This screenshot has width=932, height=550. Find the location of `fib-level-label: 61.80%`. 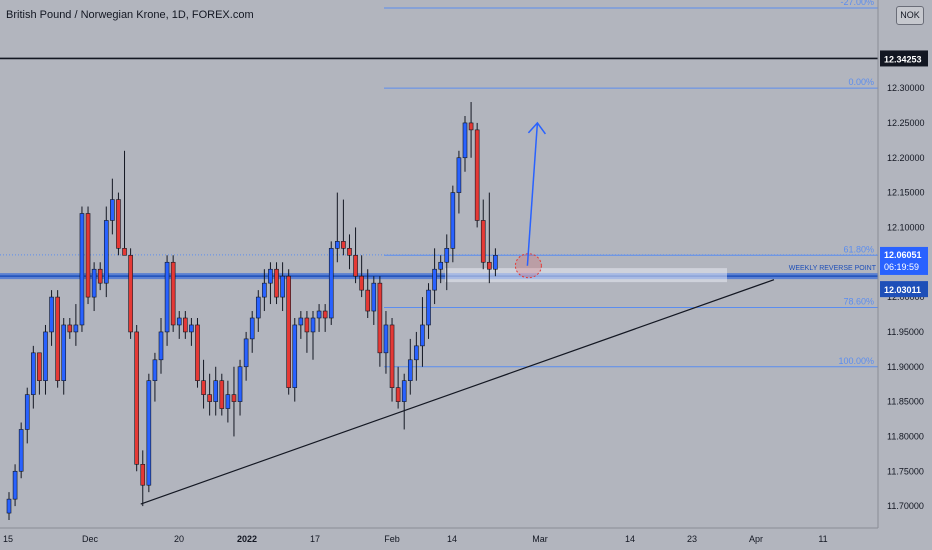

fib-level-label: 61.80% is located at coordinates (858, 249).